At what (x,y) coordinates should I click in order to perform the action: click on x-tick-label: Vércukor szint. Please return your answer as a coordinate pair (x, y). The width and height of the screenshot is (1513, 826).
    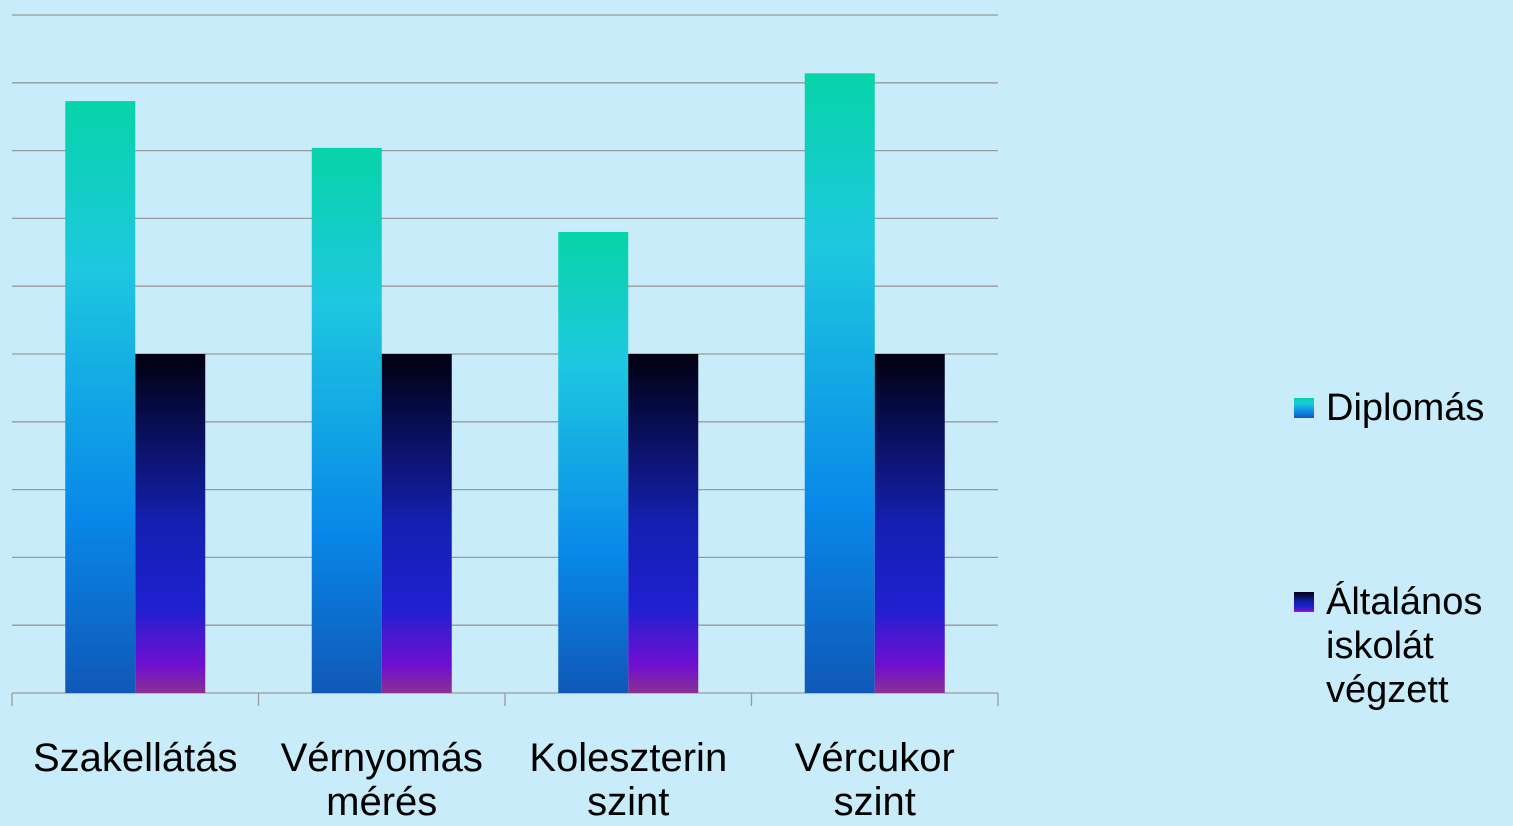
    Looking at the image, I should click on (874, 780).